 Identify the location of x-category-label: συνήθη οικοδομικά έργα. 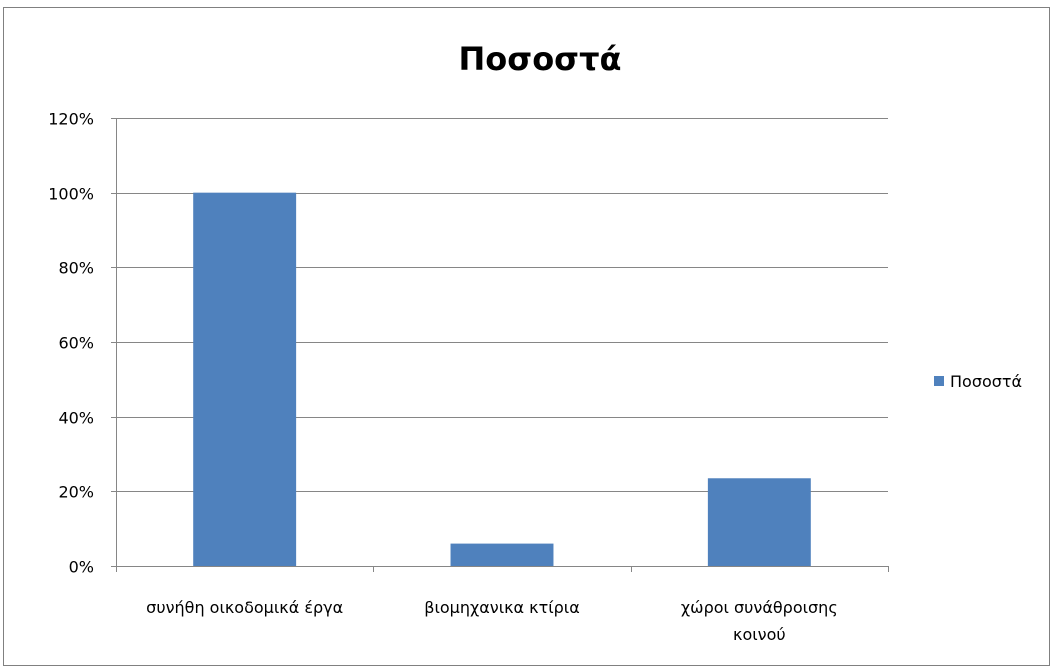
(244, 607).